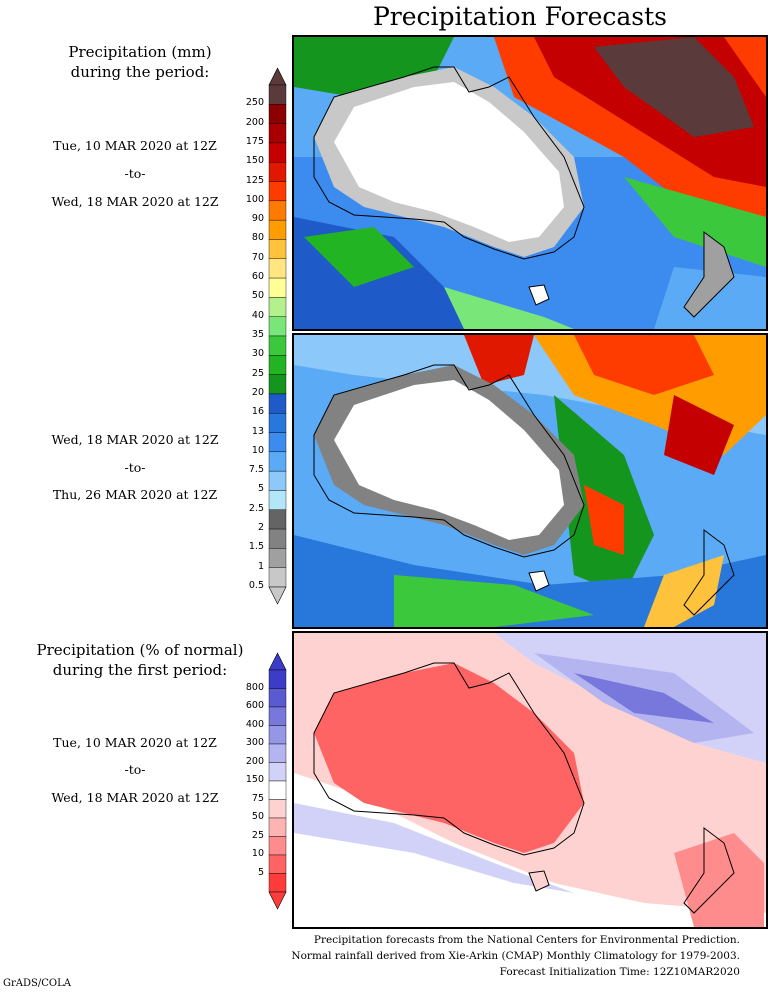 The width and height of the screenshot is (768, 994). Describe the element at coordinates (257, 219) in the screenshot. I see `precip-mm-colorbar-tick-label: 90` at that location.